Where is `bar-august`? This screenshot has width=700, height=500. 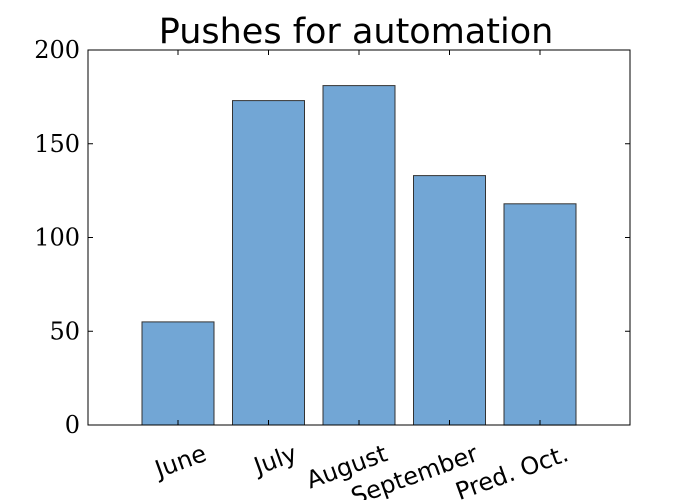 bar-august is located at coordinates (359, 255).